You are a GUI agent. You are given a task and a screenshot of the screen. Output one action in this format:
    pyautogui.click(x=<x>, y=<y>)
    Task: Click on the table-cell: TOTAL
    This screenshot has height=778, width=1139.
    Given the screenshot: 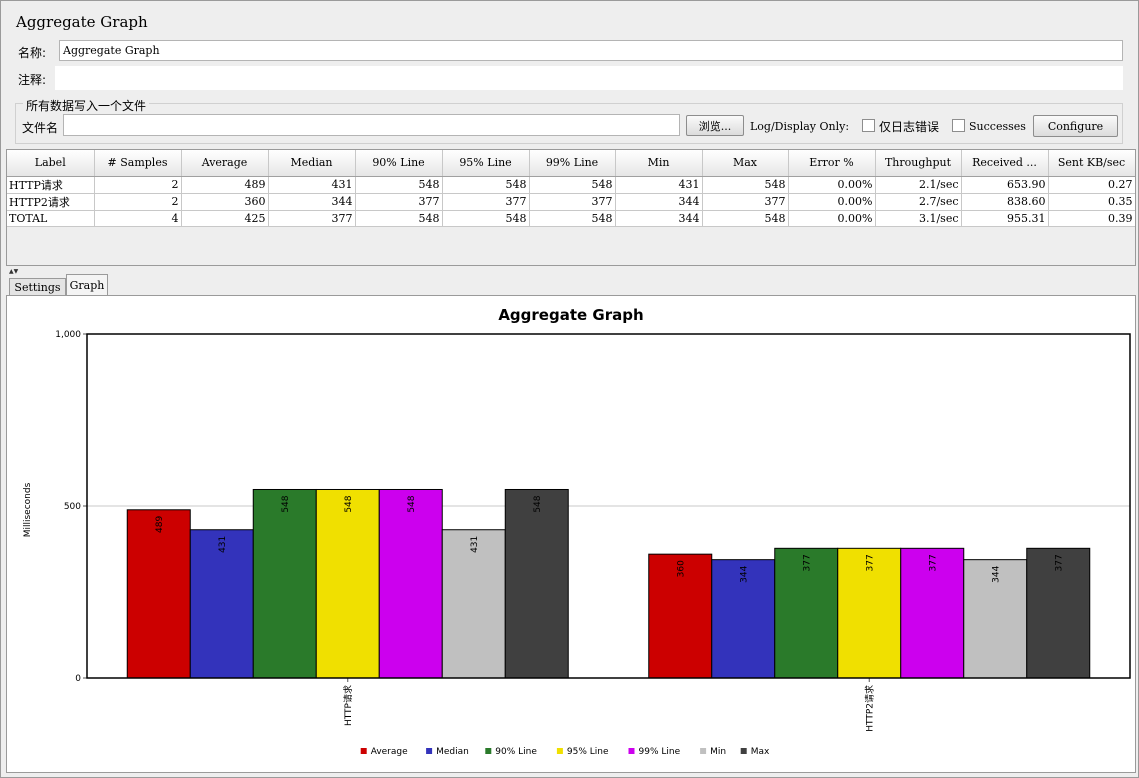 What is the action you would take?
    pyautogui.click(x=51, y=218)
    